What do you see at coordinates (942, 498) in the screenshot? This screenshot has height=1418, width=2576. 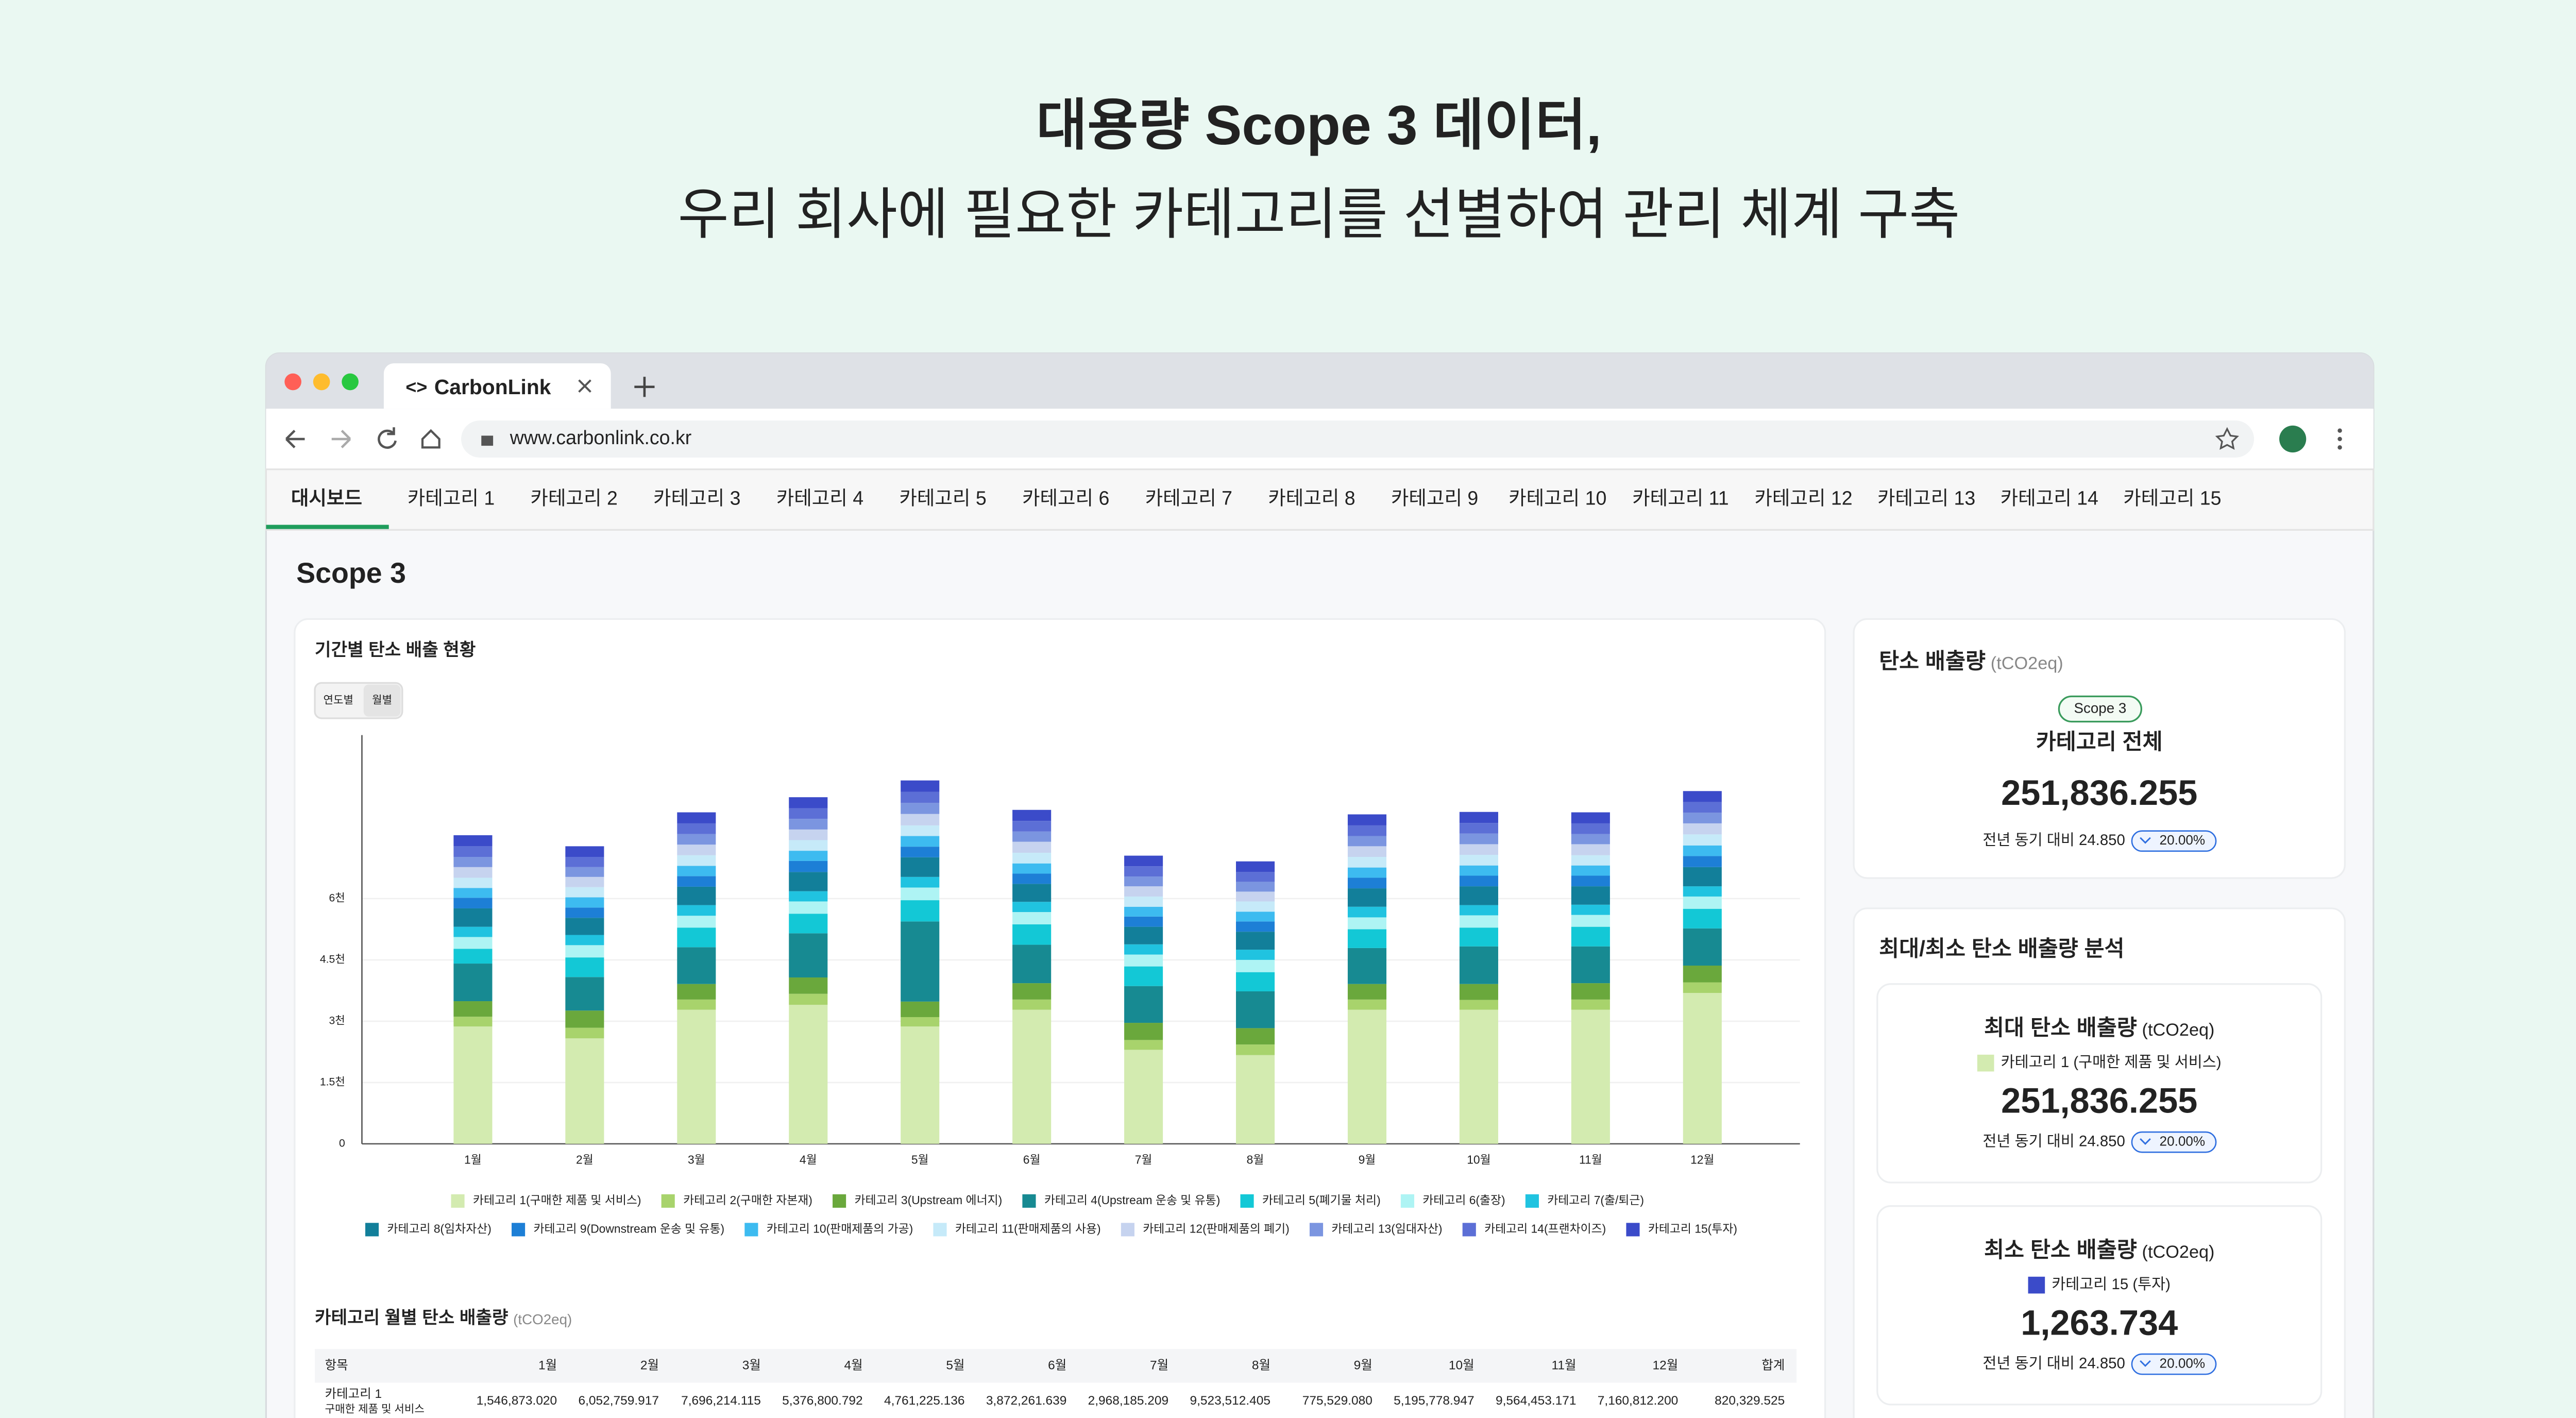 I see `nav-tab: 카테고리 5` at bounding box center [942, 498].